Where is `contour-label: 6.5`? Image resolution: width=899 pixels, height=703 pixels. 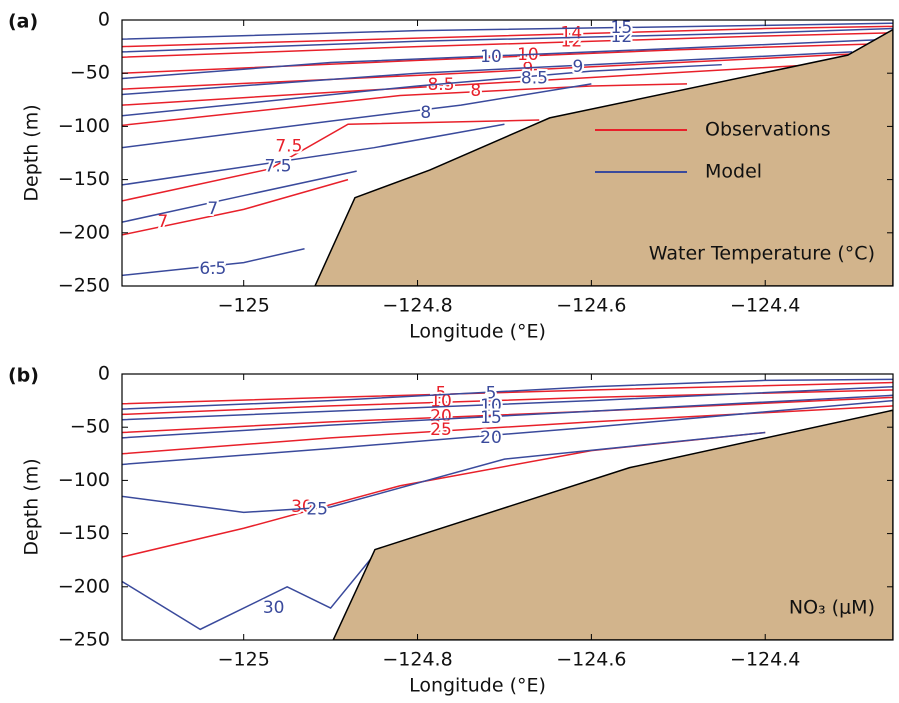 contour-label: 6.5 is located at coordinates (212, 269).